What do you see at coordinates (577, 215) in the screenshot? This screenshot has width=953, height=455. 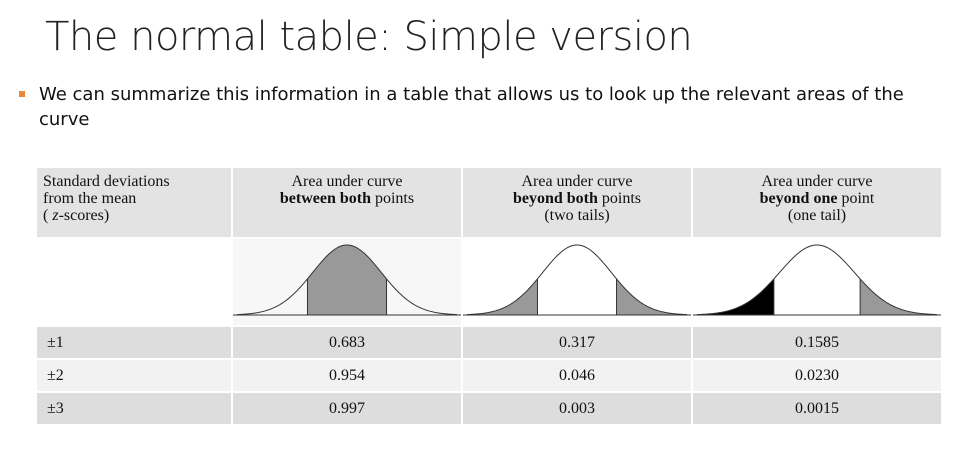 I see `header-two-tails-line3: (two tails)` at bounding box center [577, 215].